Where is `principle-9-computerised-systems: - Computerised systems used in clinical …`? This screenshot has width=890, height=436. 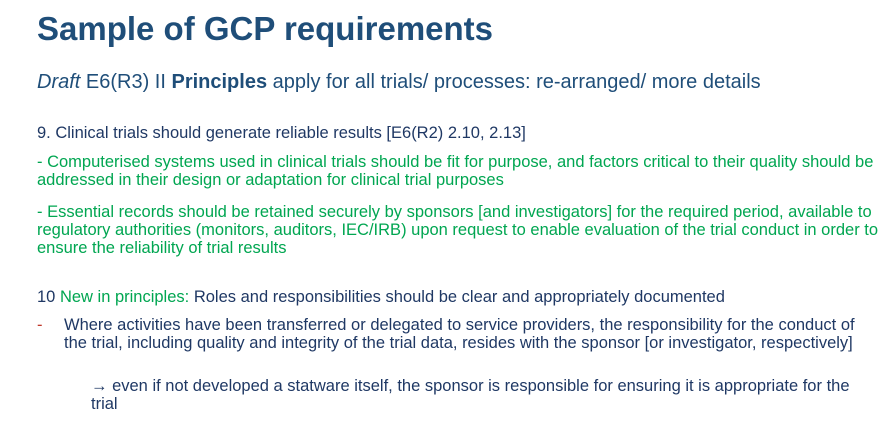
principle-9-computerised-systems: - Computerised systems used in clinical … is located at coordinates (455, 171).